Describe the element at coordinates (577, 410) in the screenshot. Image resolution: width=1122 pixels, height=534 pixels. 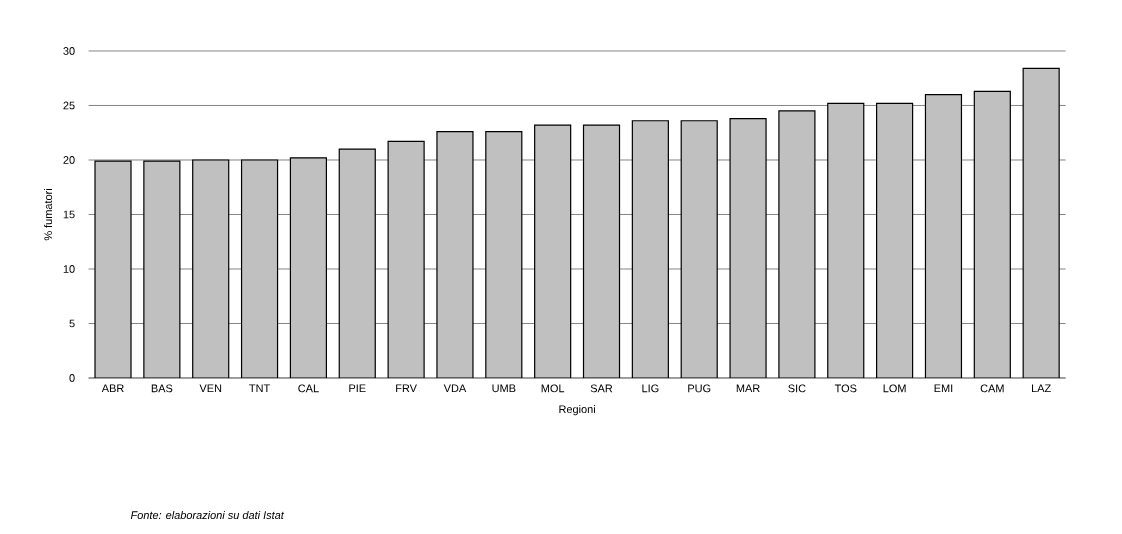
I see `x-axis-title: Regioni` at that location.